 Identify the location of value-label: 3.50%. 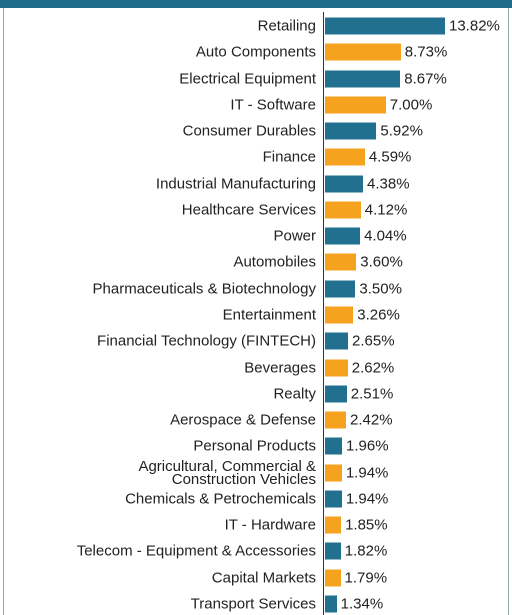
(380, 289).